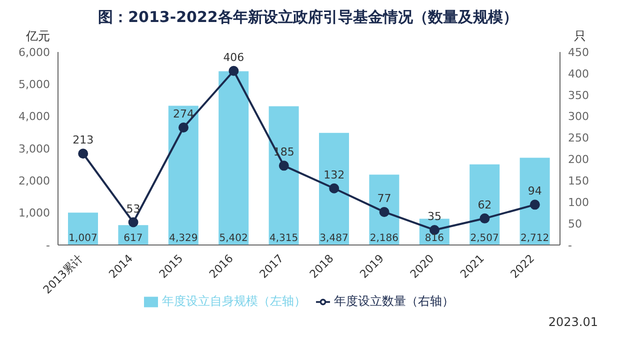  Describe the element at coordinates (183, 238) in the screenshot. I see `data-label: 4,329` at that location.